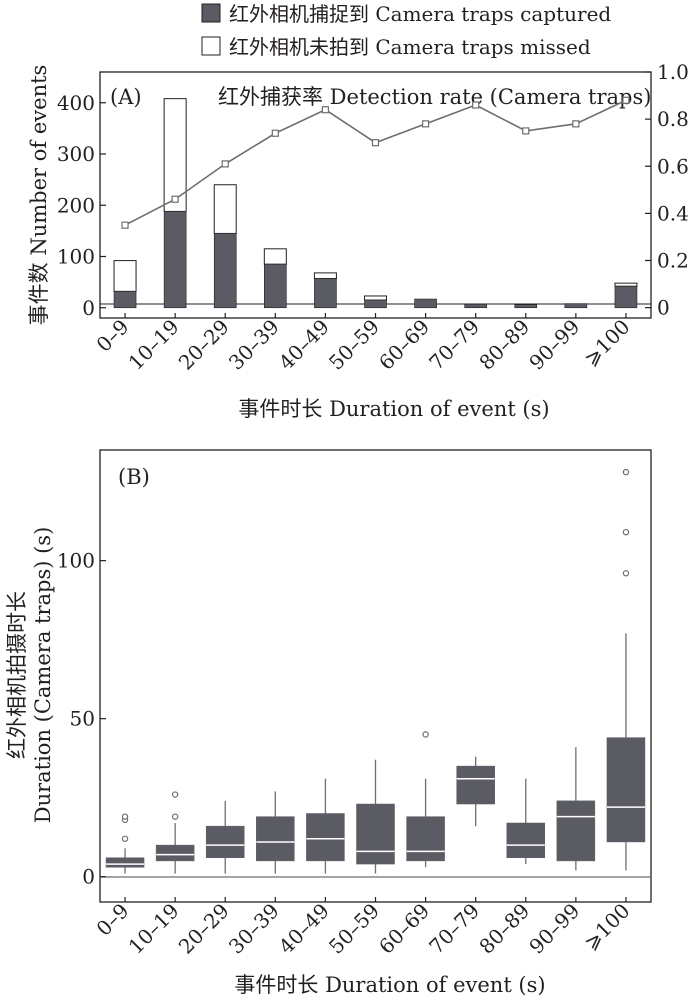 Image resolution: width=698 pixels, height=1000 pixels. I want to click on panel-a-detection-line, so click(375, 162).